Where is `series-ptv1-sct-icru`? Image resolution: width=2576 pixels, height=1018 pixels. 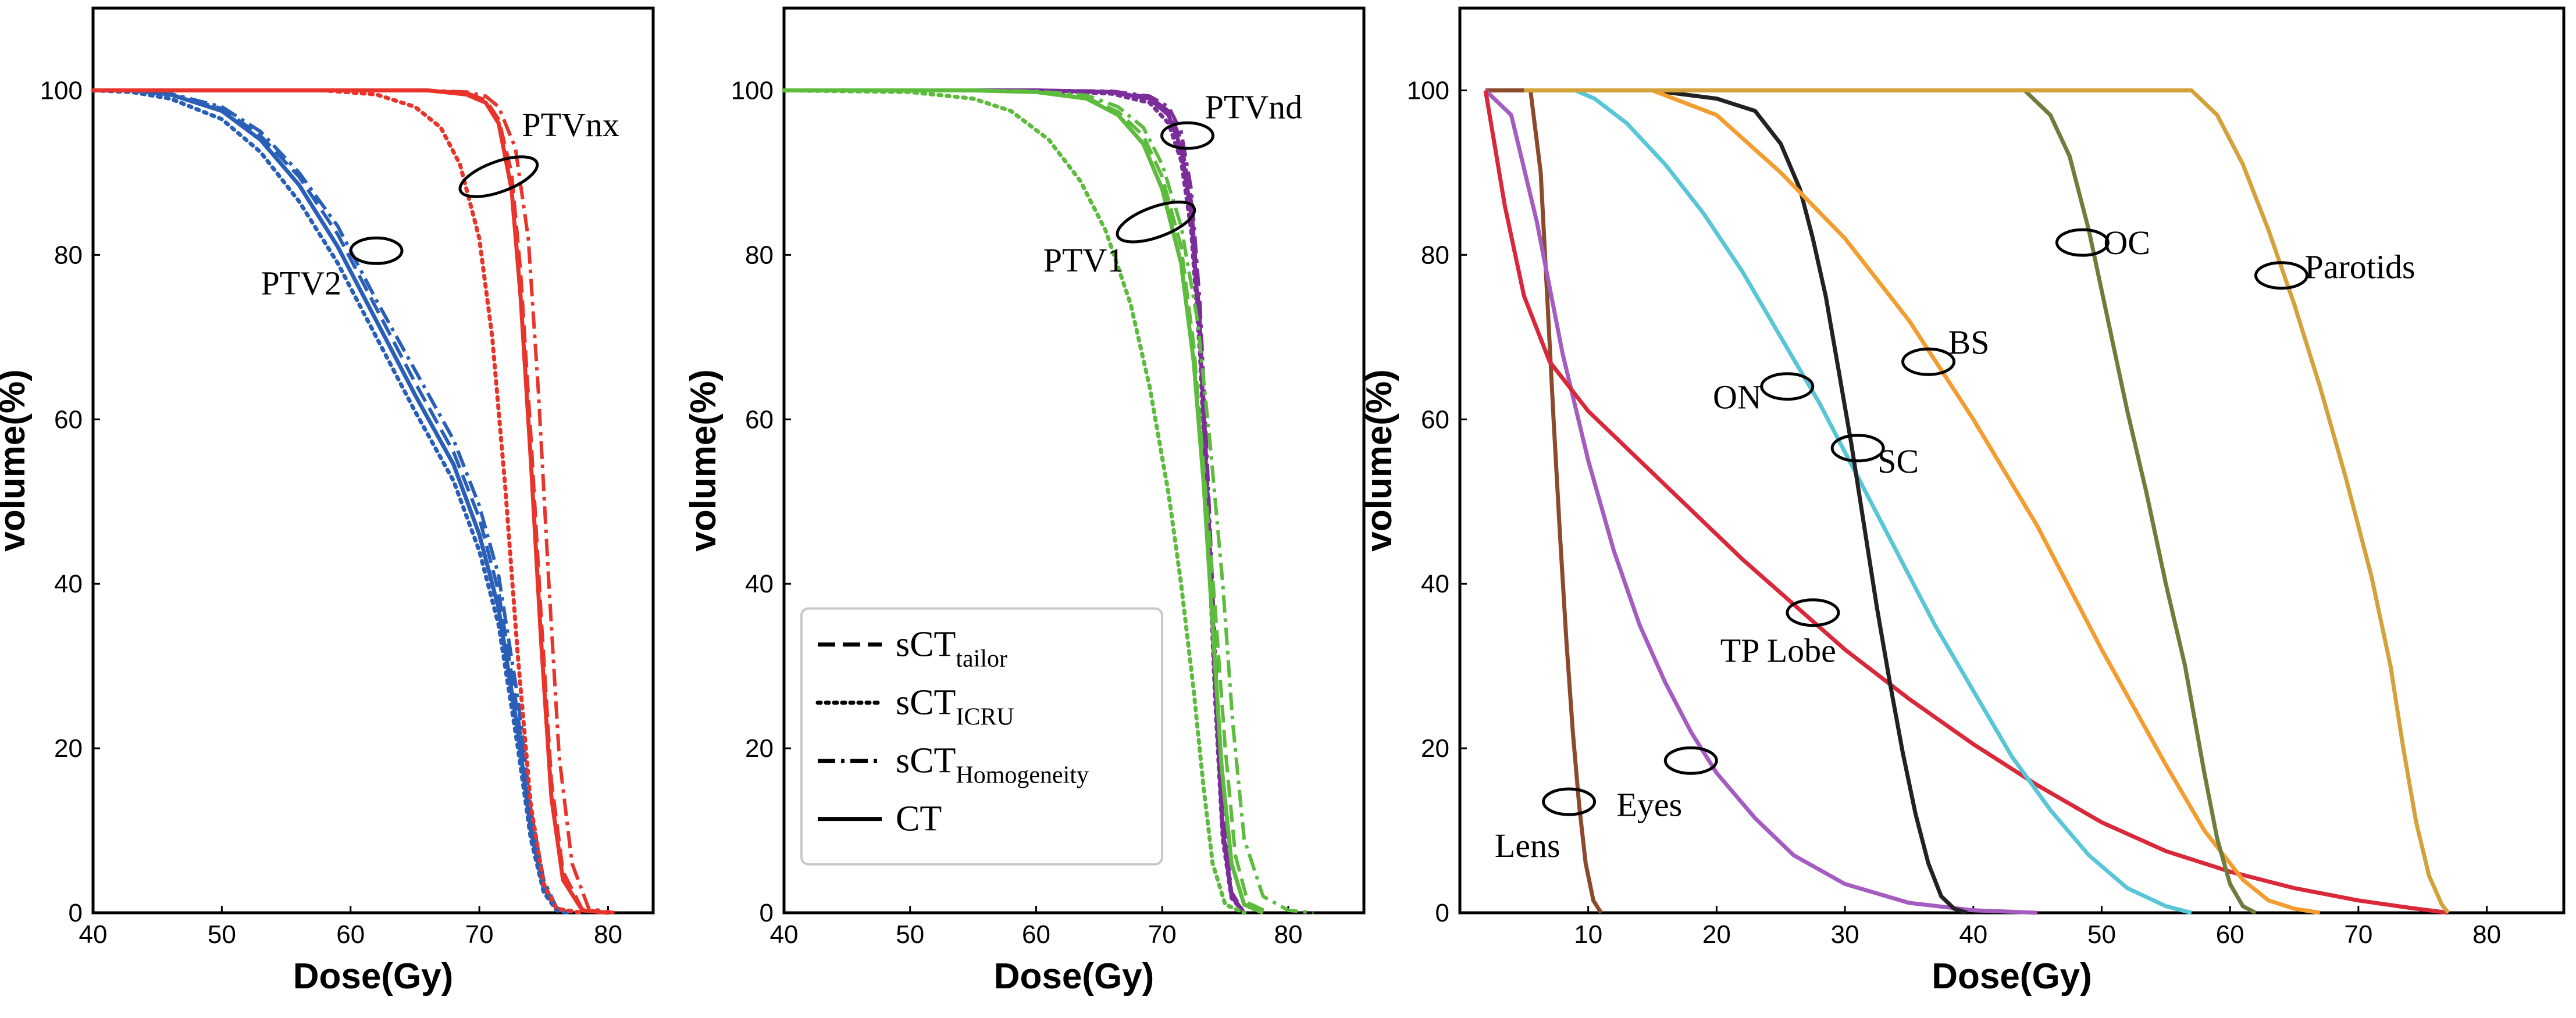
series-ptv1-sct-icru is located at coordinates (1014, 501).